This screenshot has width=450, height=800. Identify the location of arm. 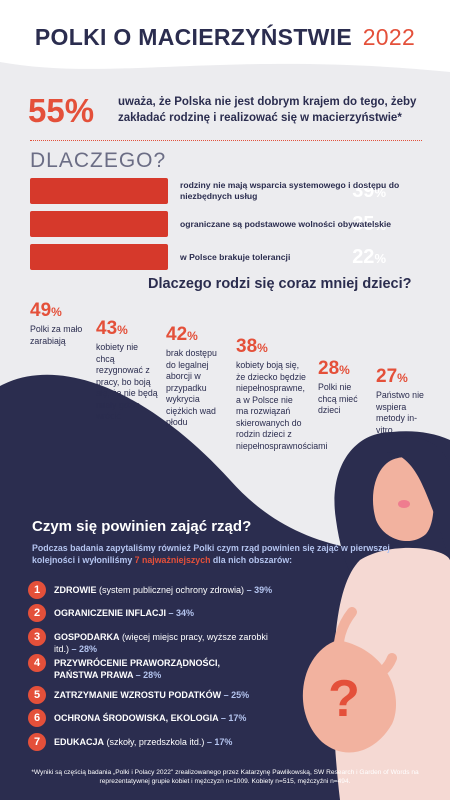
(365, 644).